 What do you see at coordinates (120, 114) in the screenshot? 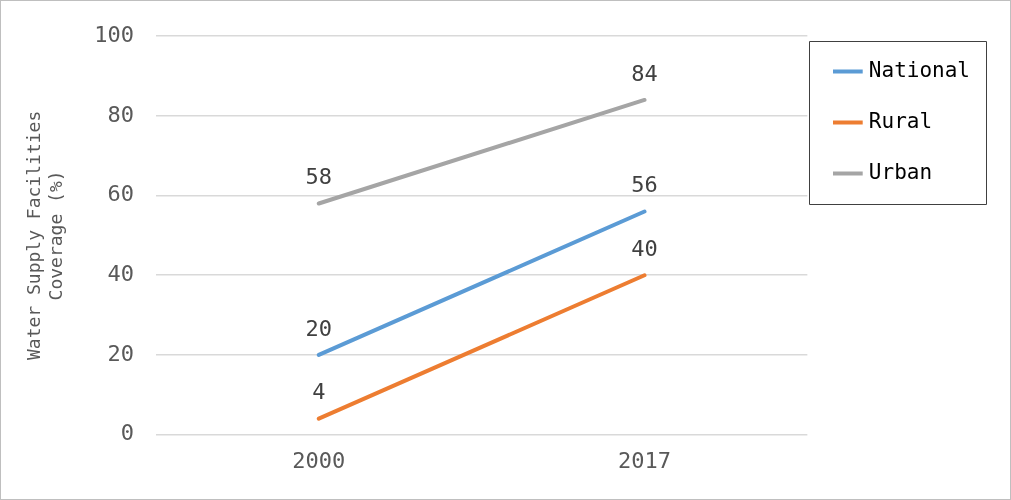
I see `y-tick-label: 80` at bounding box center [120, 114].